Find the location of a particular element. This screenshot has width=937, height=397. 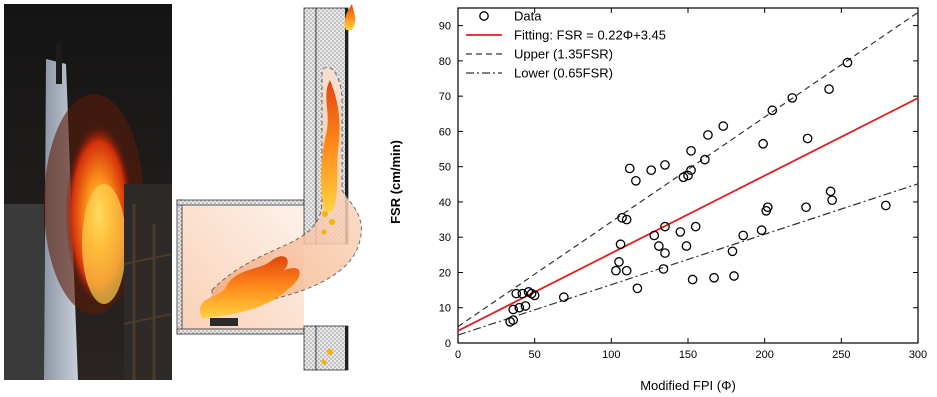

x-tick-label: 250 is located at coordinates (841, 355).